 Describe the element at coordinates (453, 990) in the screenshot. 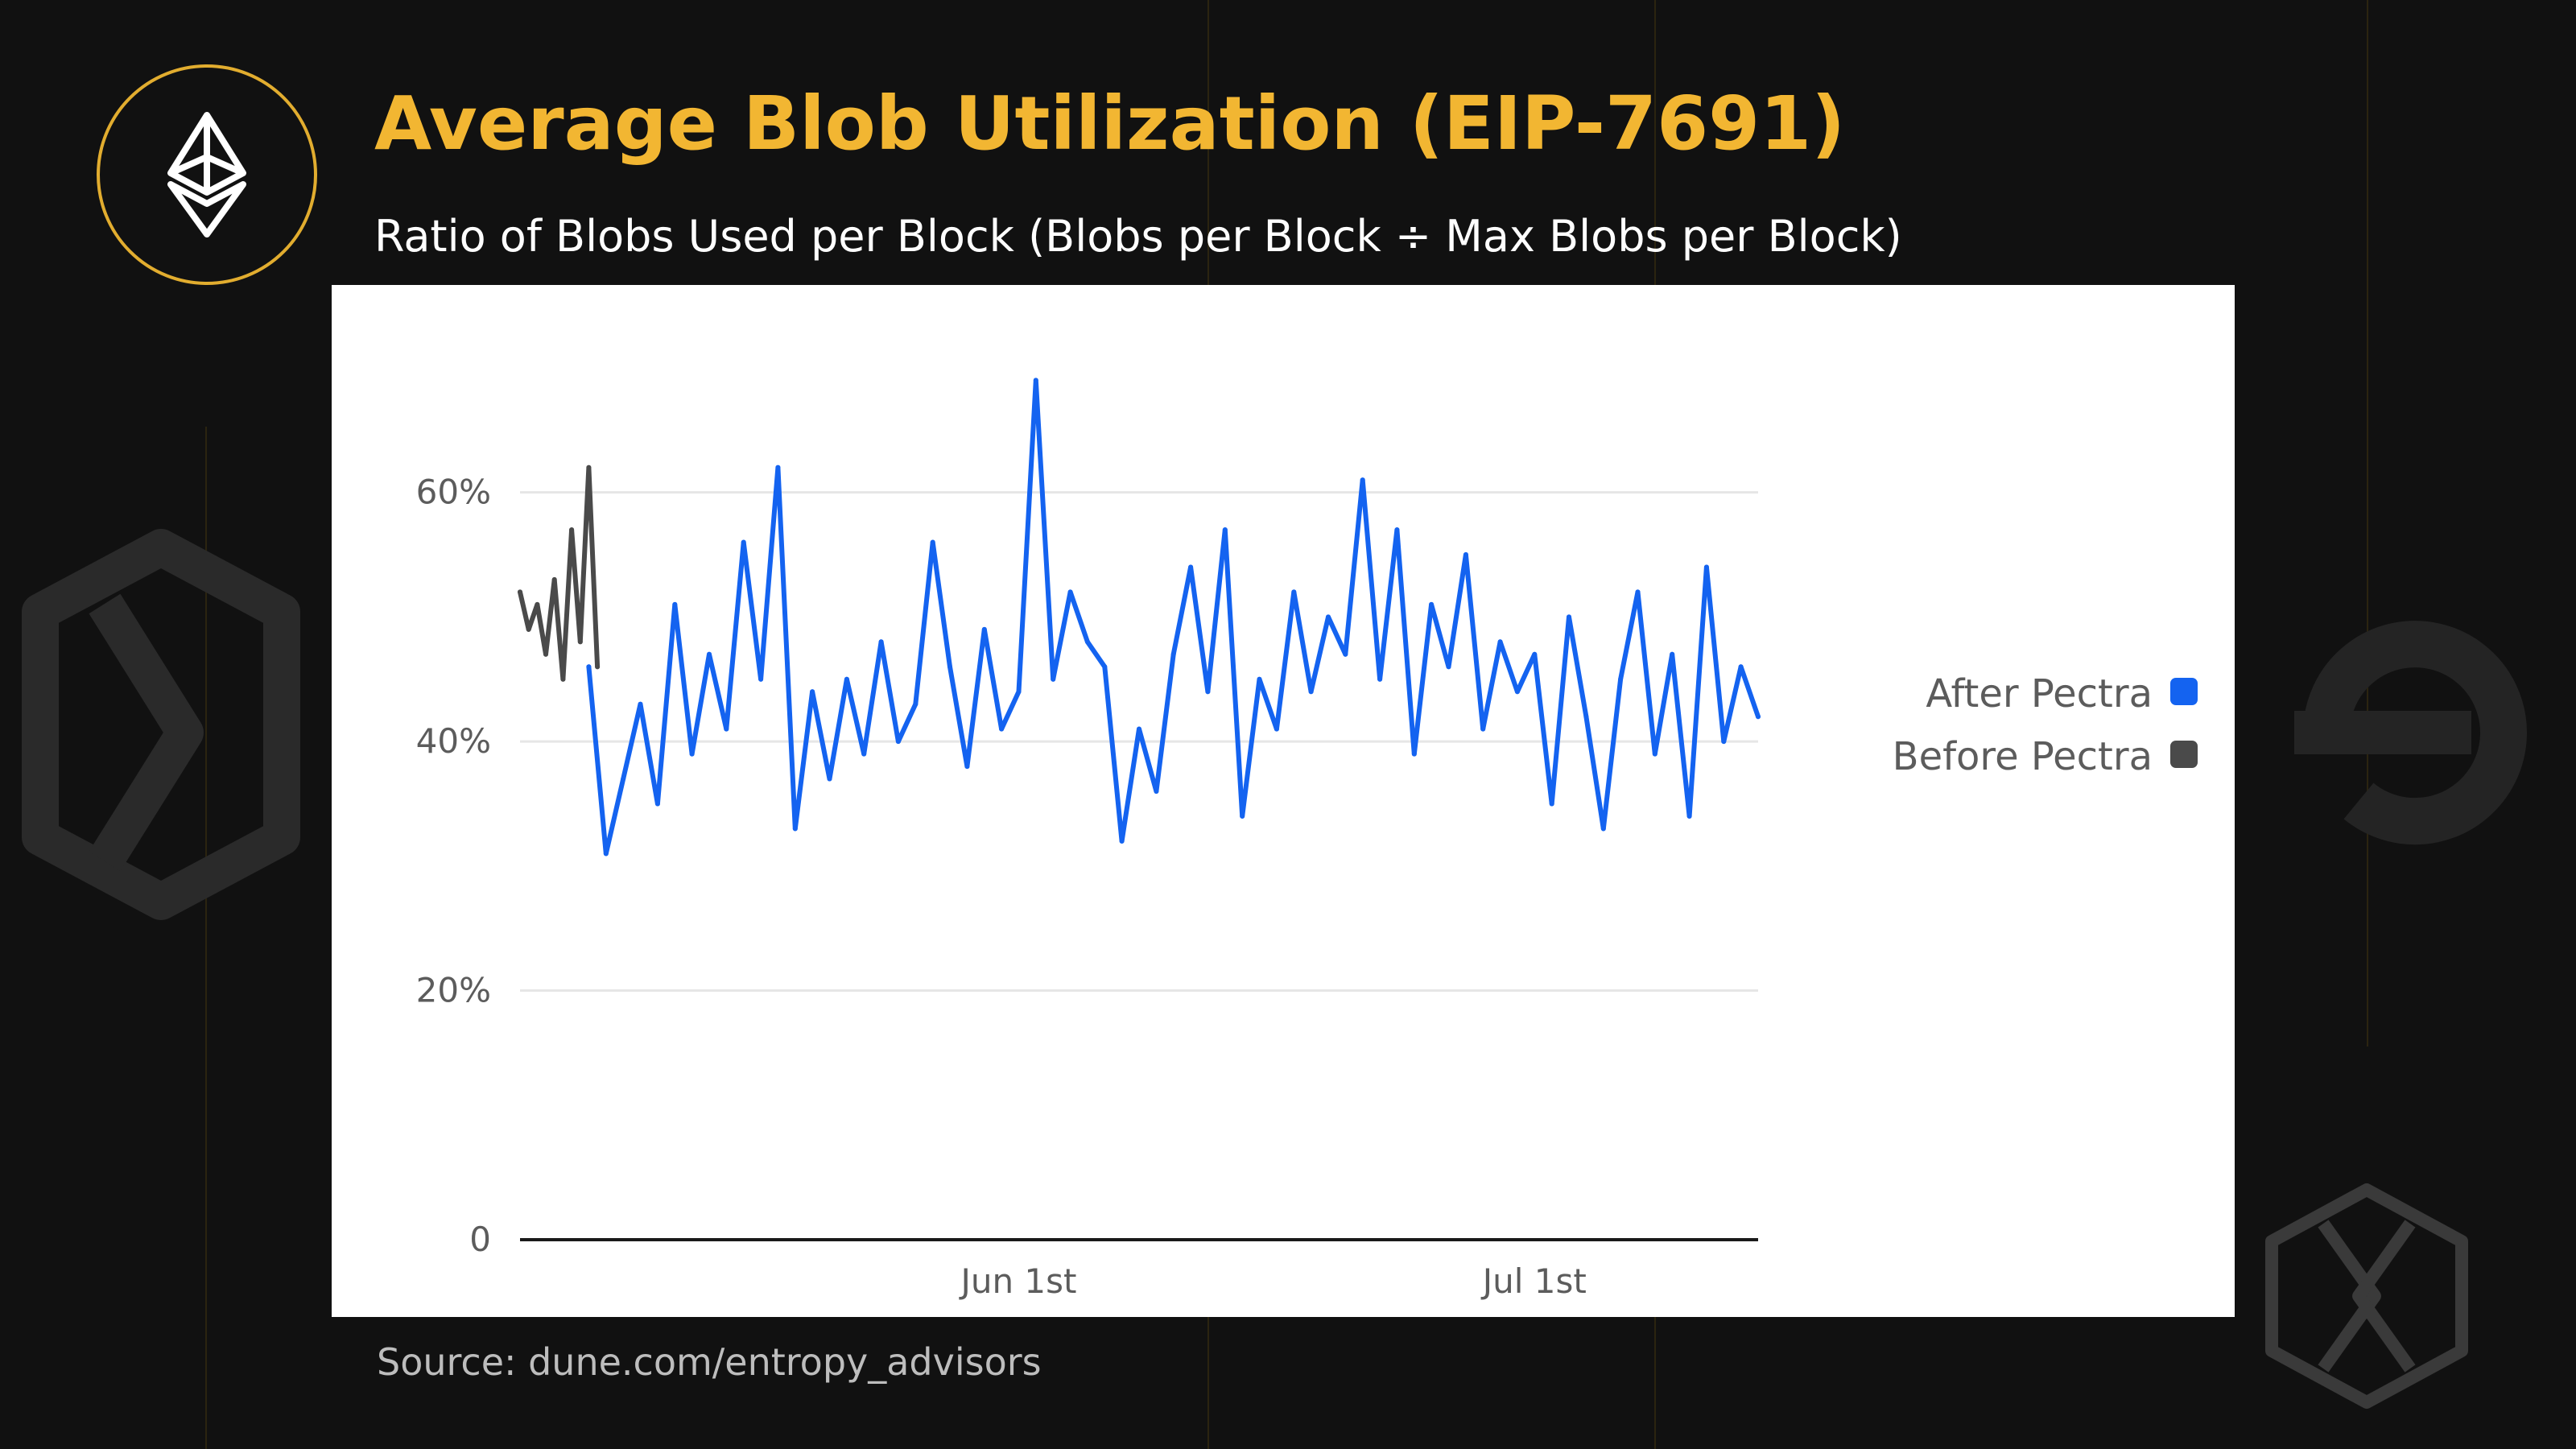

I see `y-tick-label: 20%` at that location.